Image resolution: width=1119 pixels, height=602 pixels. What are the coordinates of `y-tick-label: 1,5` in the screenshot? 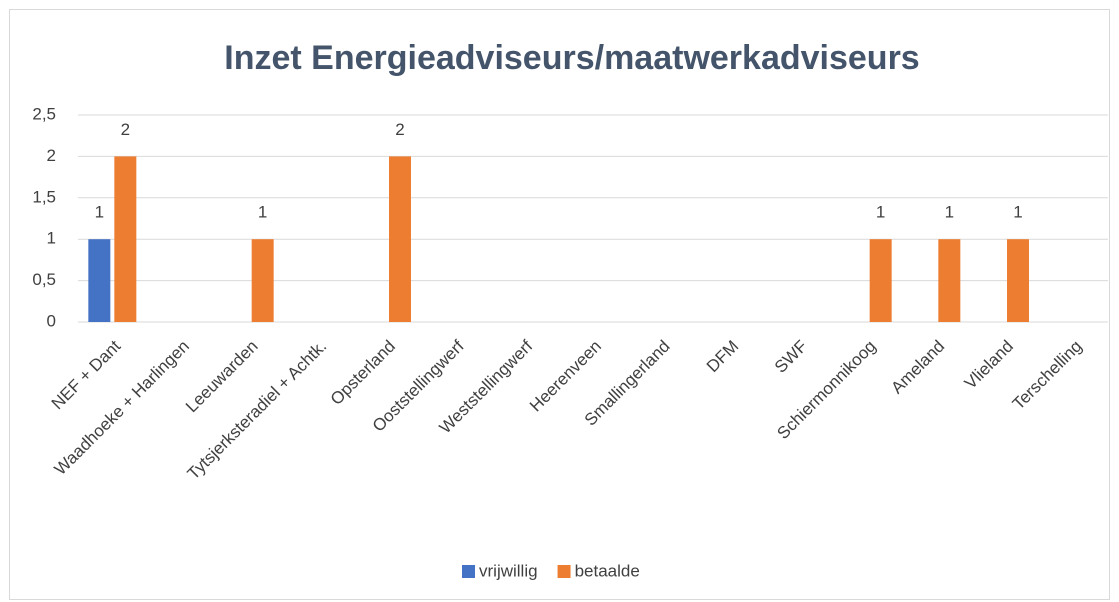 It's located at (44, 196).